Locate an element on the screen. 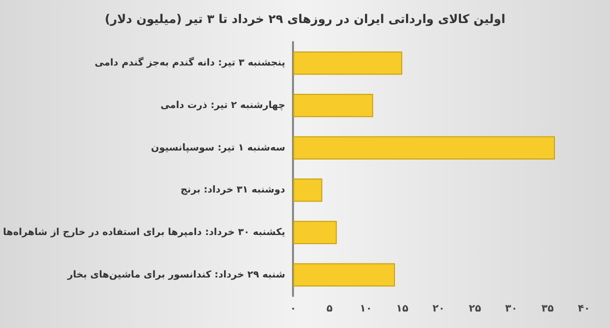  y-tick-label: شنبه ۲۹ خرداد: کندانسور برای ماشین‌های بخار is located at coordinates (176, 274).